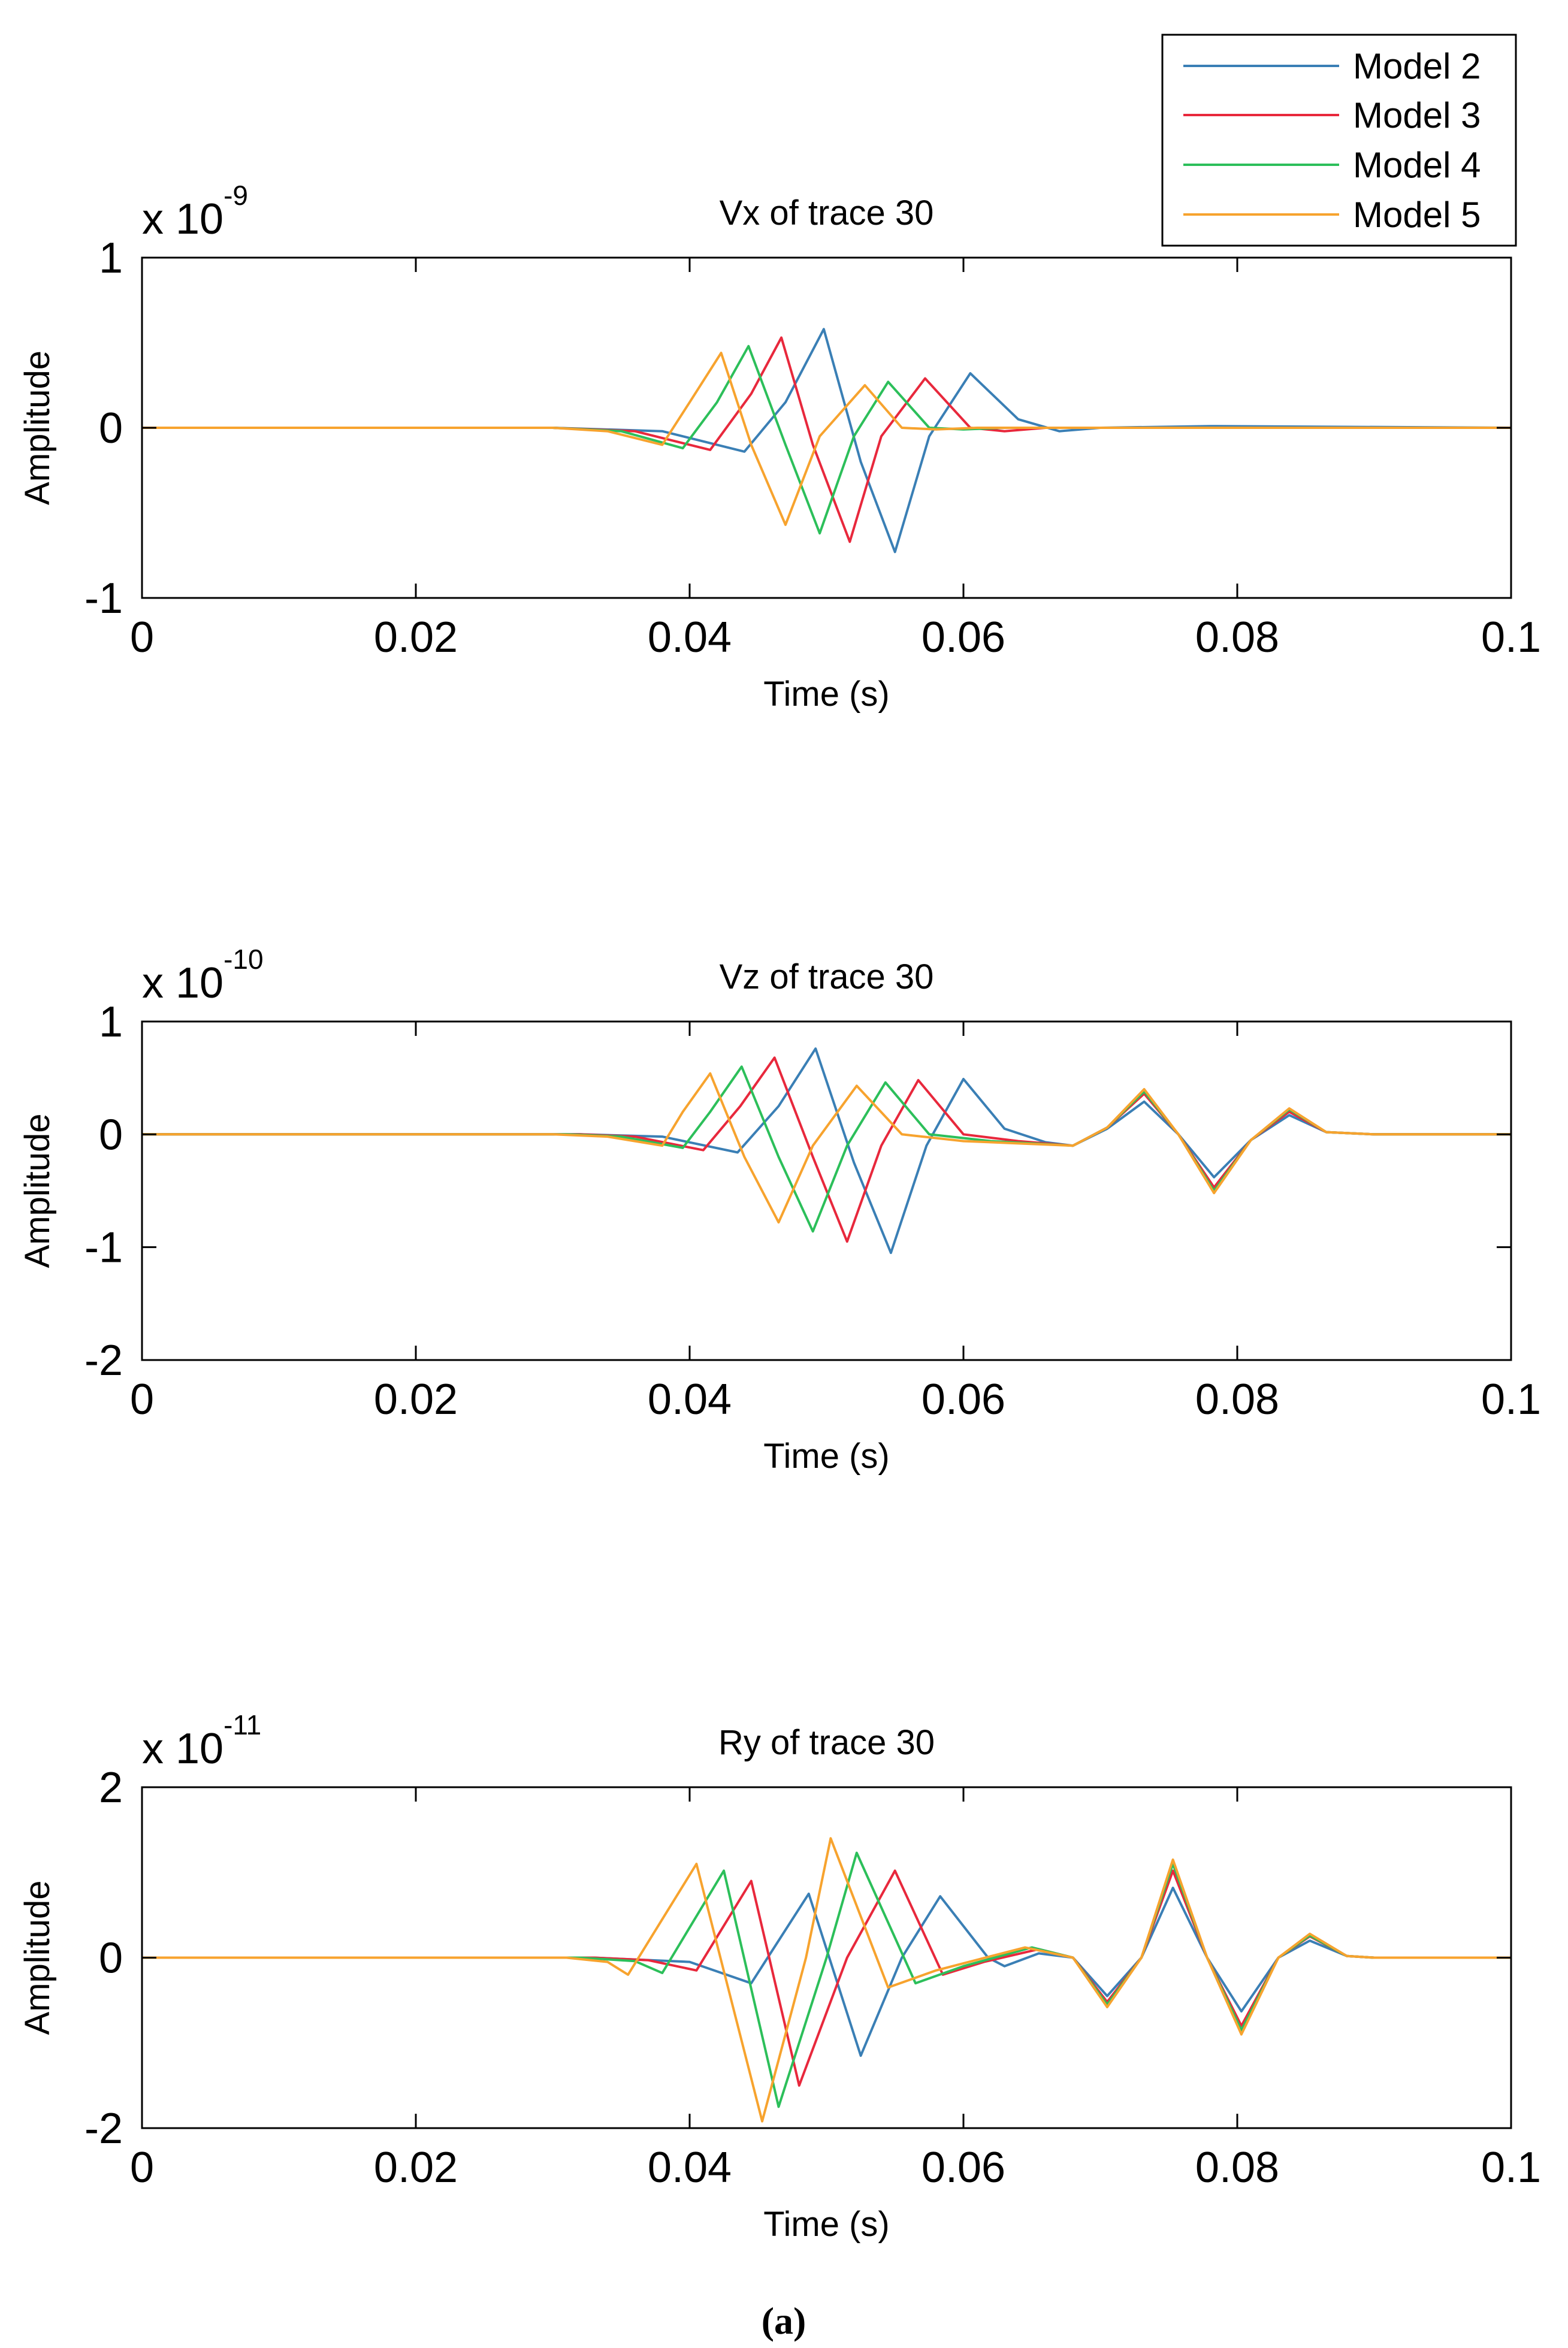 This screenshot has width=1568, height=2348. What do you see at coordinates (201, 1741) in the screenshot?
I see `exponent-label: x 10-11` at bounding box center [201, 1741].